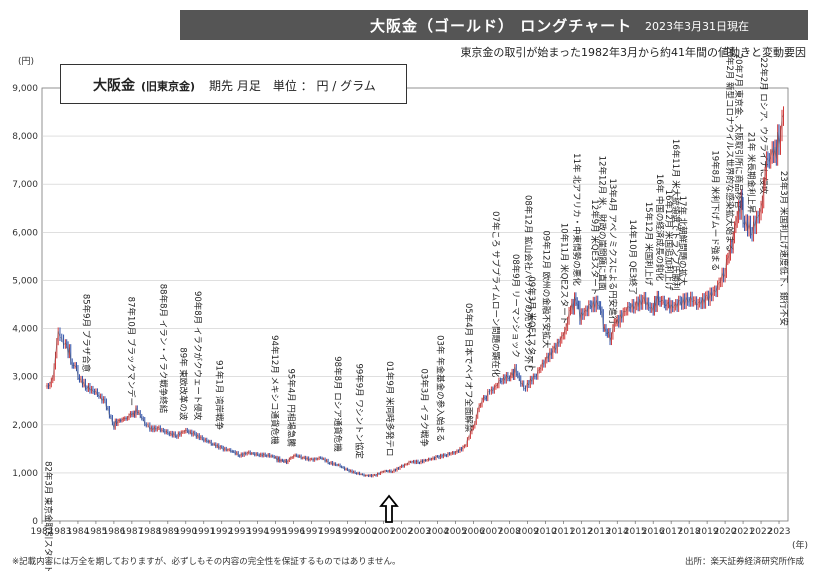  I want to click on x-tick-label: 1989, so click(167, 532).